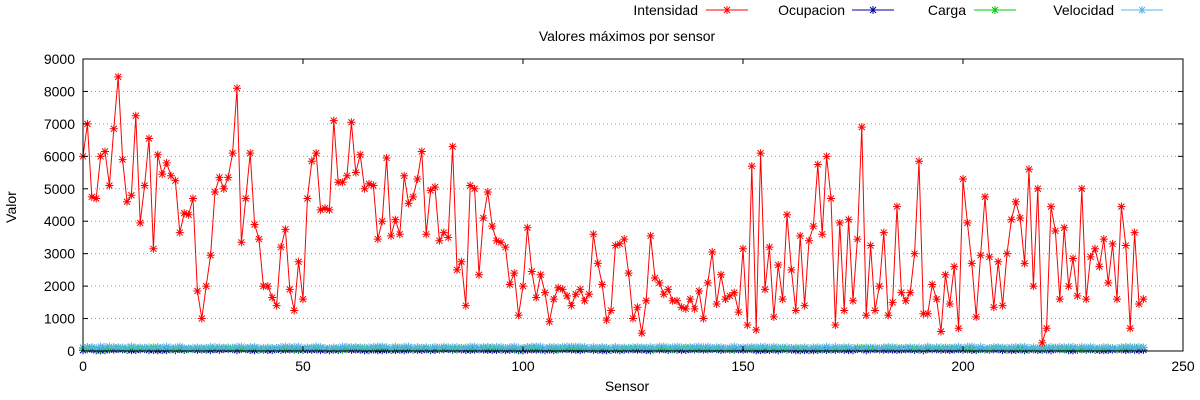  I want to click on legend: Intensidad Ocupacion Carga Velocidad, so click(898, 10).